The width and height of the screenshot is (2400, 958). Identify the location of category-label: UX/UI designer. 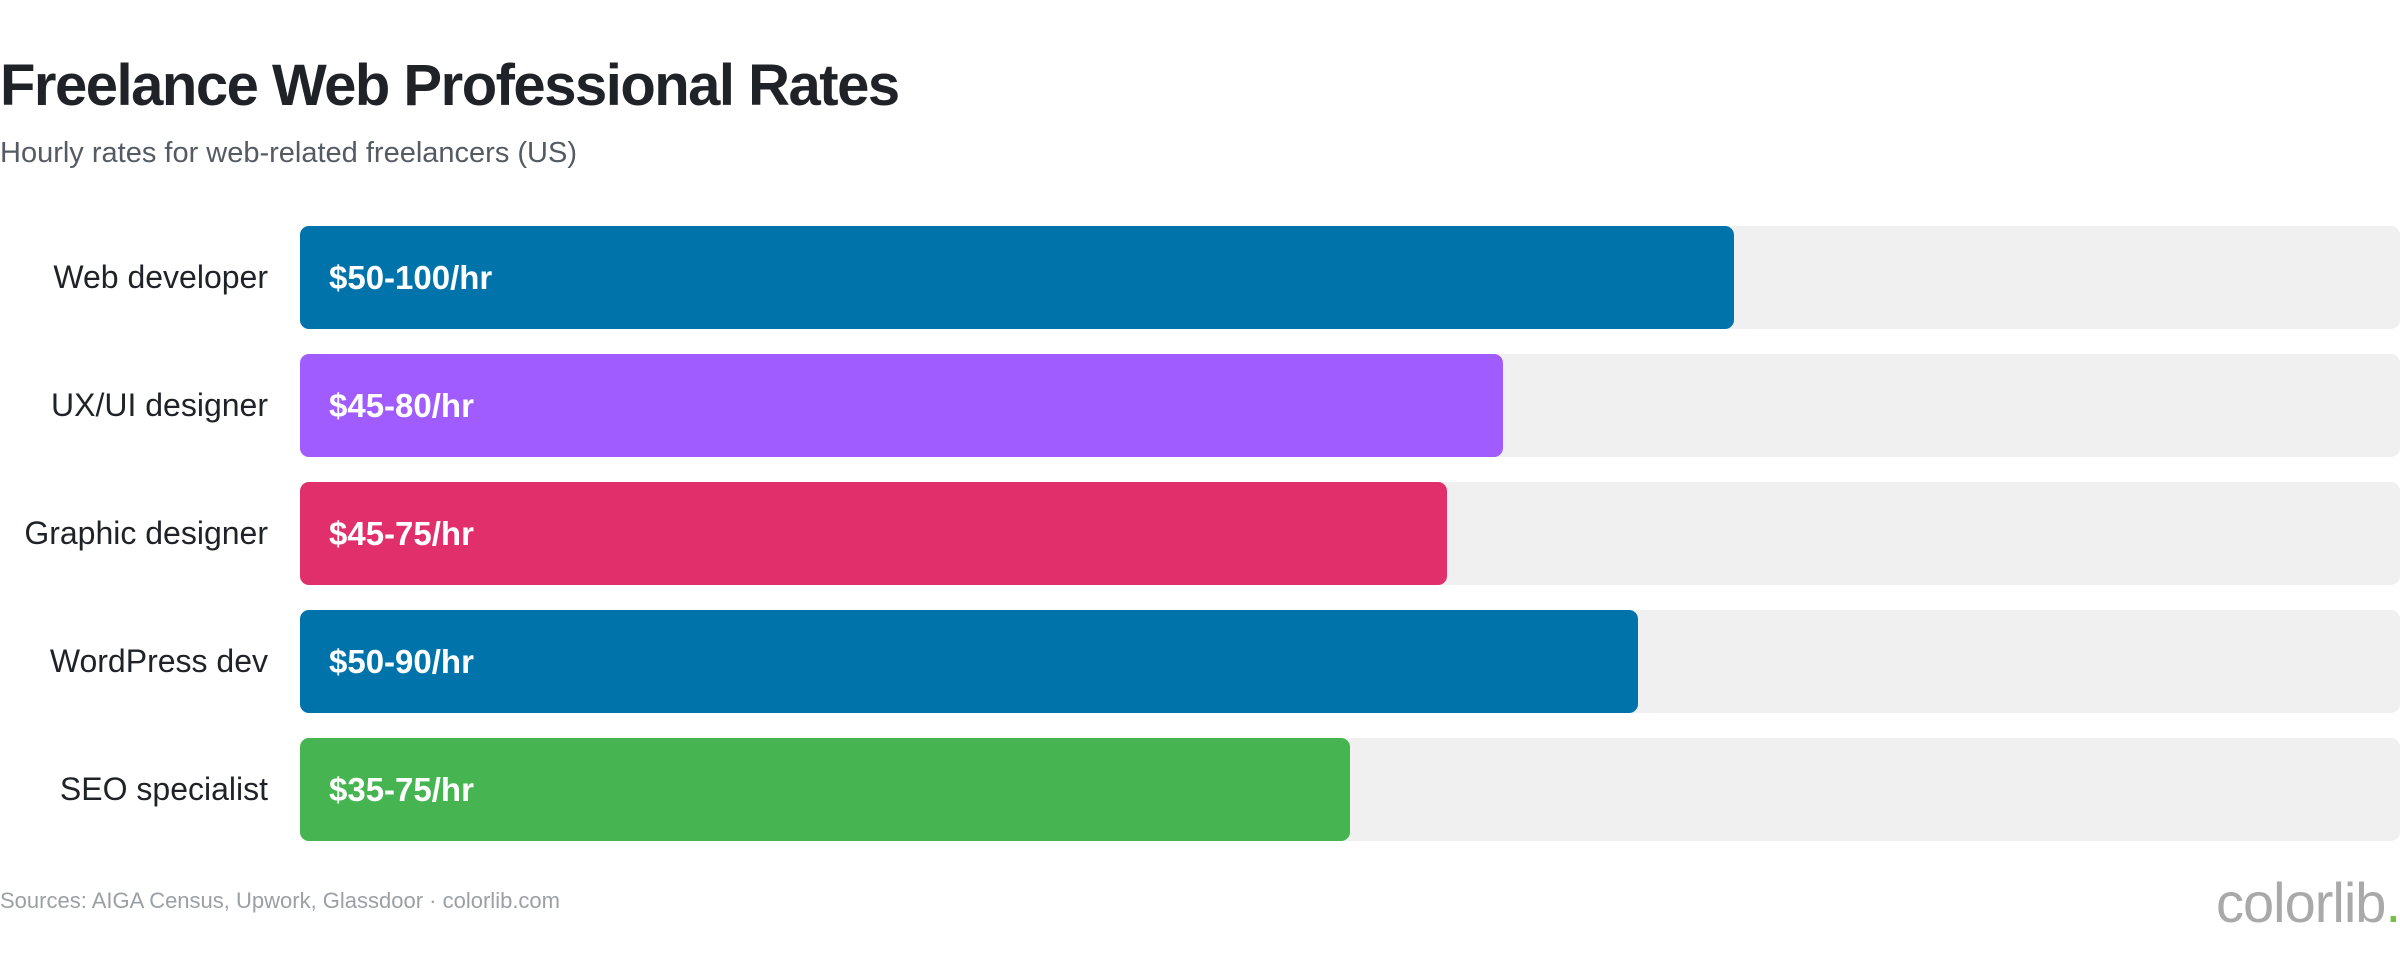
(159, 405).